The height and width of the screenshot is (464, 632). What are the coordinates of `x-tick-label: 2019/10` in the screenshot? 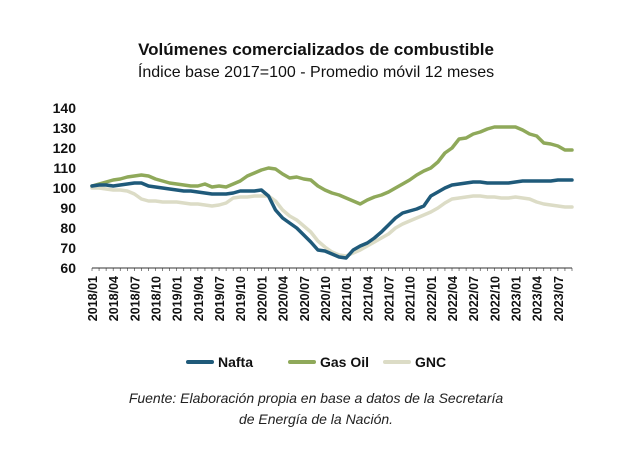 It's located at (241, 298).